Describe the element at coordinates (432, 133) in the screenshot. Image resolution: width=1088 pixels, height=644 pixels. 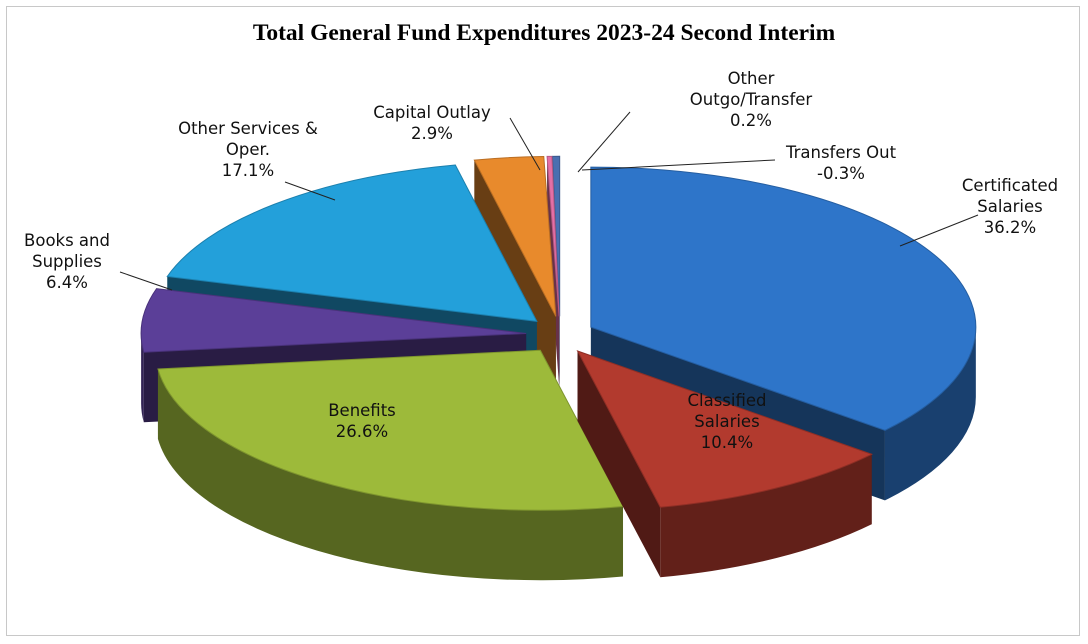
I see `slice-percent: 2.9%` at that location.